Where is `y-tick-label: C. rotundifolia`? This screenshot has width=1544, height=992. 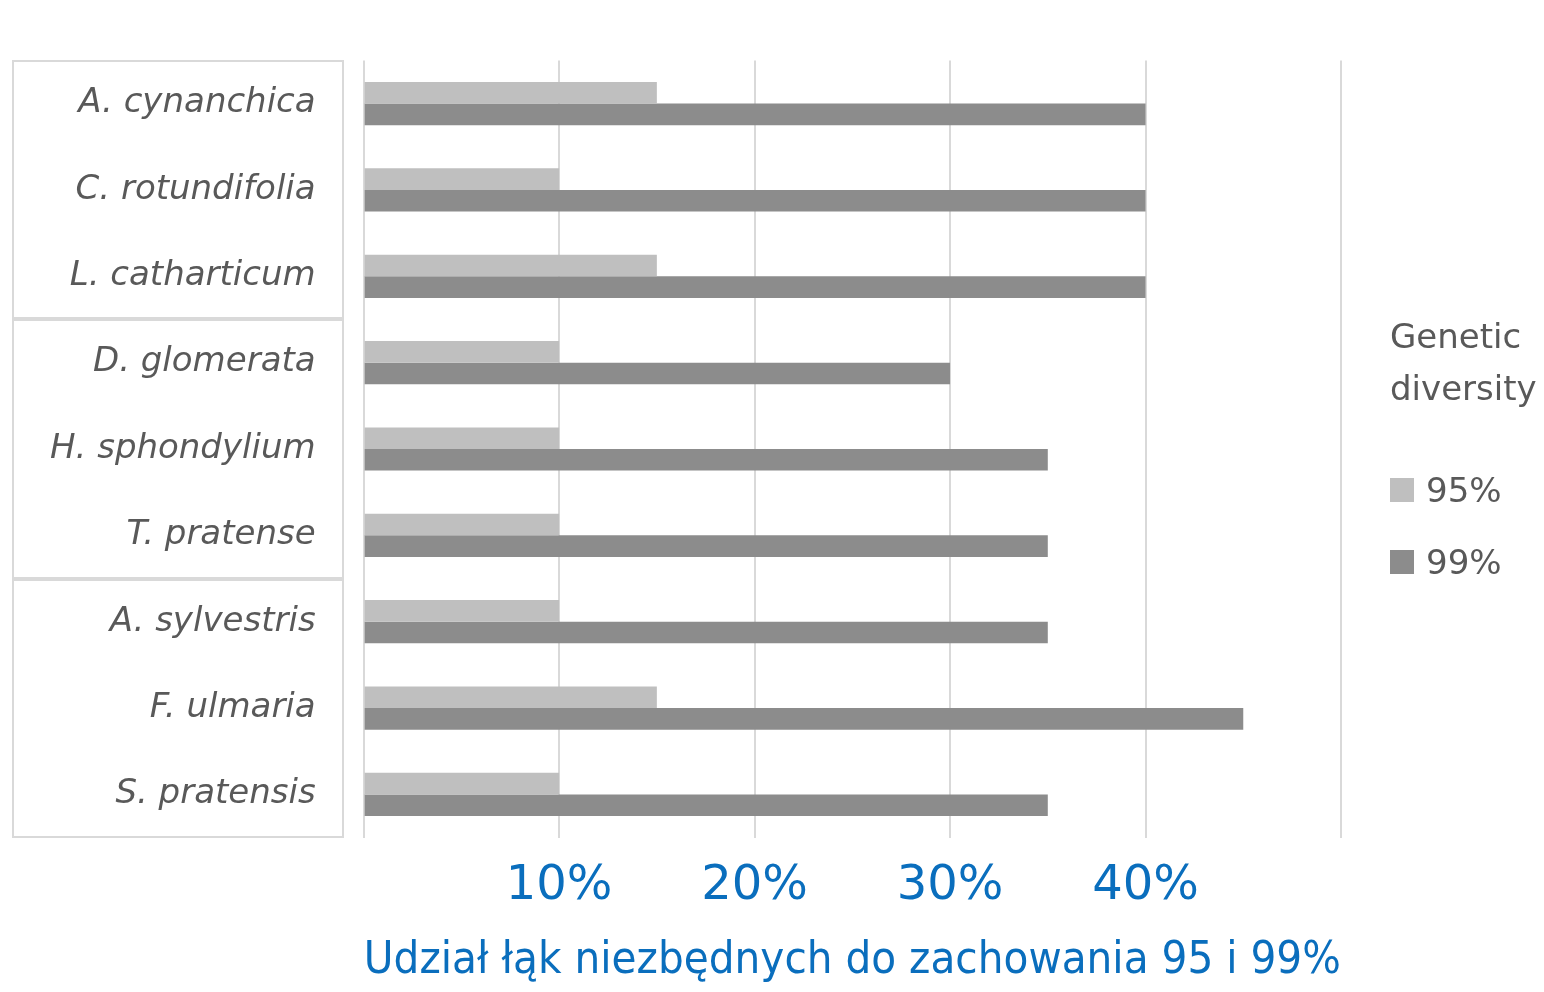 y-tick-label: C. rotundifolia is located at coordinates (195, 186).